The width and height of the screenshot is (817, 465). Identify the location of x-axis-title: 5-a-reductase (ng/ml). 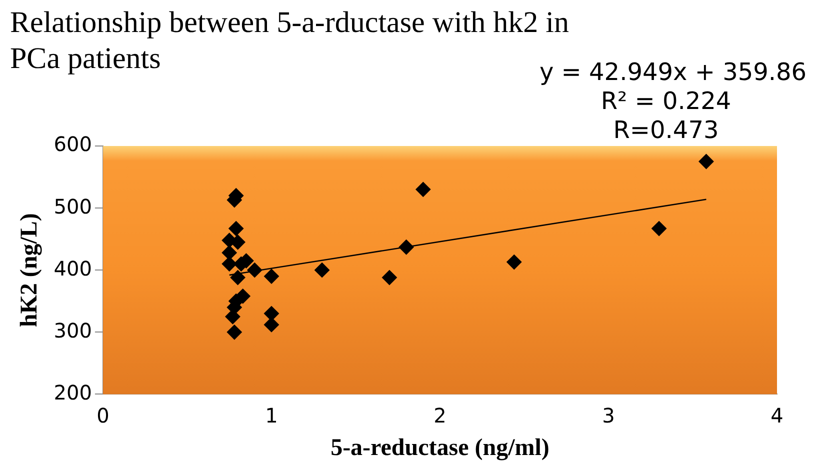
(440, 447).